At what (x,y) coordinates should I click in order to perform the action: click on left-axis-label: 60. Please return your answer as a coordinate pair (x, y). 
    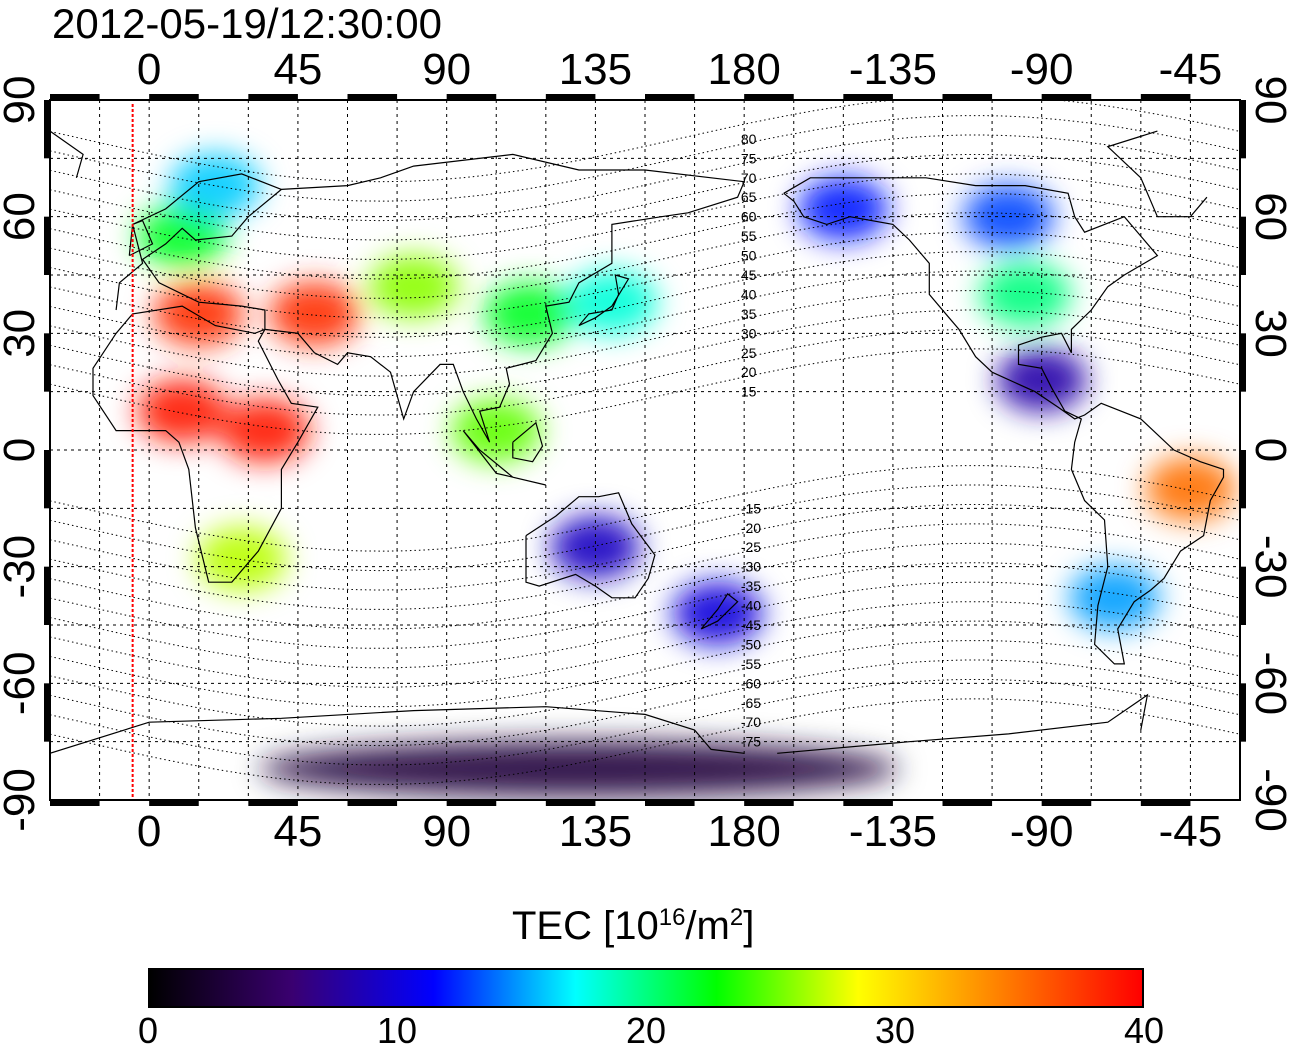
    Looking at the image, I should click on (22, 216).